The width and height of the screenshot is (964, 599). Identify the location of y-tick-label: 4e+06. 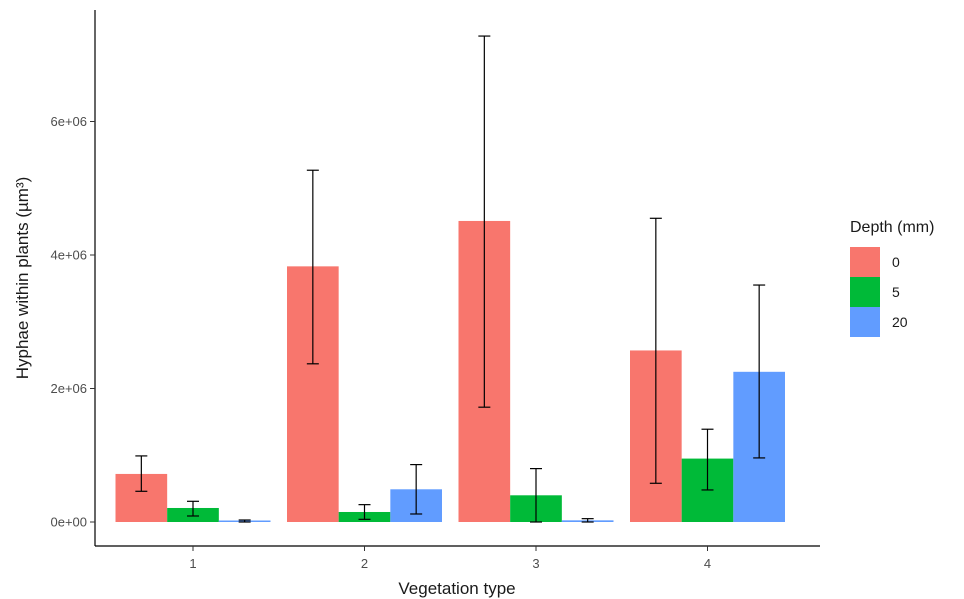
(68, 255).